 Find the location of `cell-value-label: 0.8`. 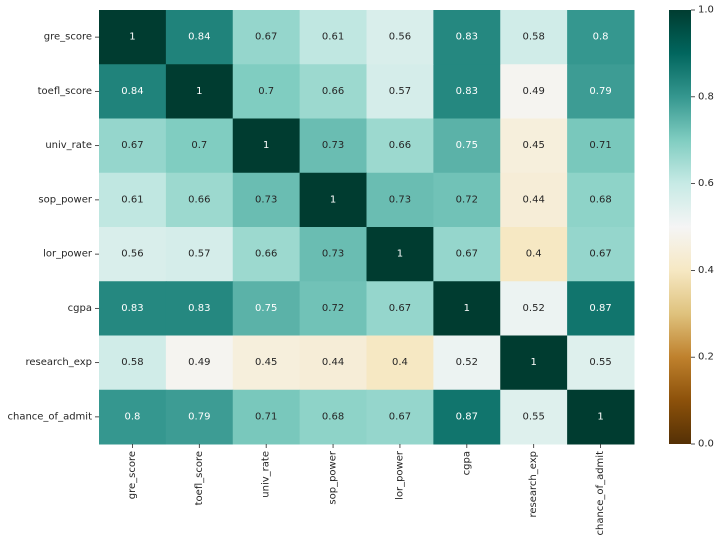

cell-value-label: 0.8 is located at coordinates (601, 37).